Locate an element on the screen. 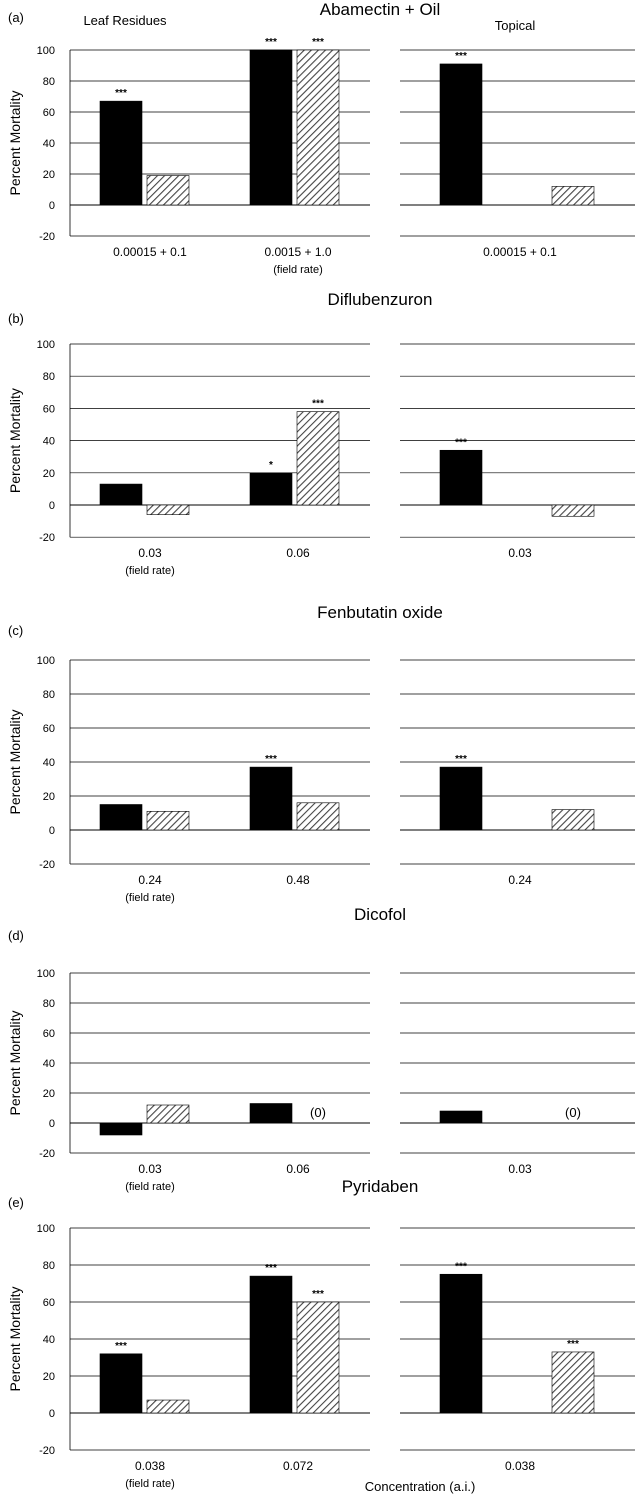  panel-title: Dicofol is located at coordinates (380, 914).